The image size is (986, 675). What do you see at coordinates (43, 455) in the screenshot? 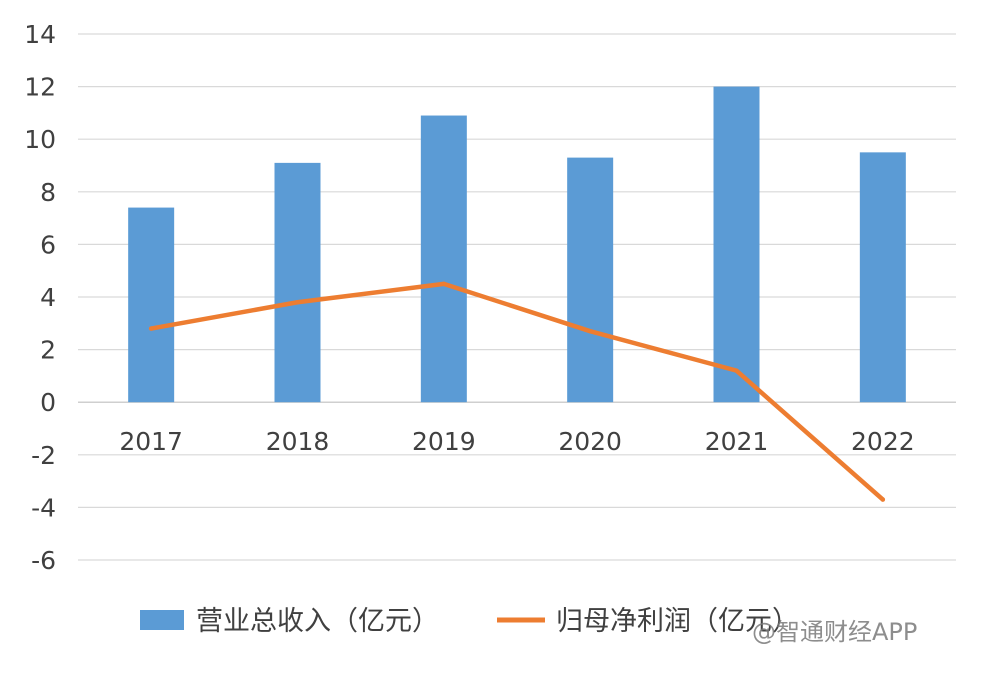
I see `y-tick-label: -2` at bounding box center [43, 455].